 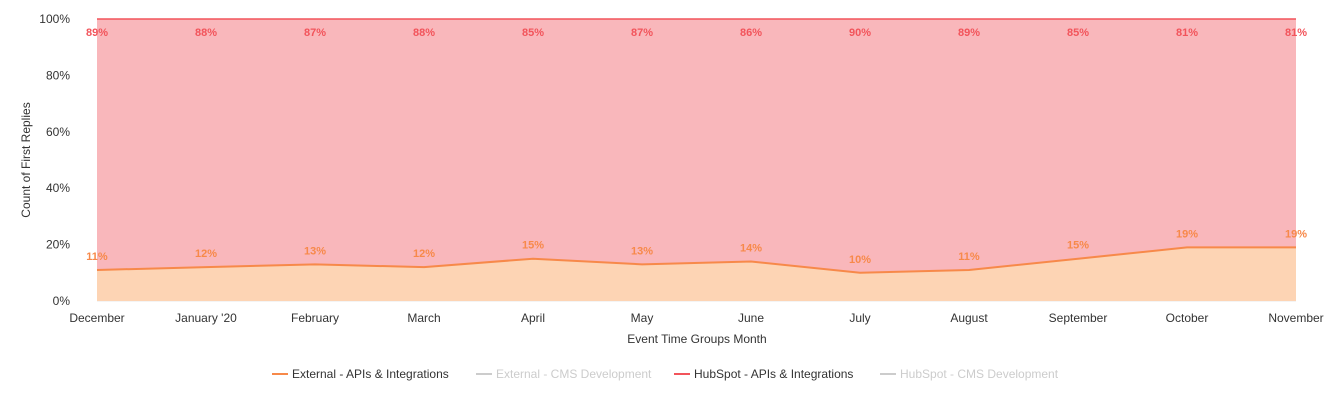 I want to click on legend-item: External - CMS Development, so click(x=564, y=374).